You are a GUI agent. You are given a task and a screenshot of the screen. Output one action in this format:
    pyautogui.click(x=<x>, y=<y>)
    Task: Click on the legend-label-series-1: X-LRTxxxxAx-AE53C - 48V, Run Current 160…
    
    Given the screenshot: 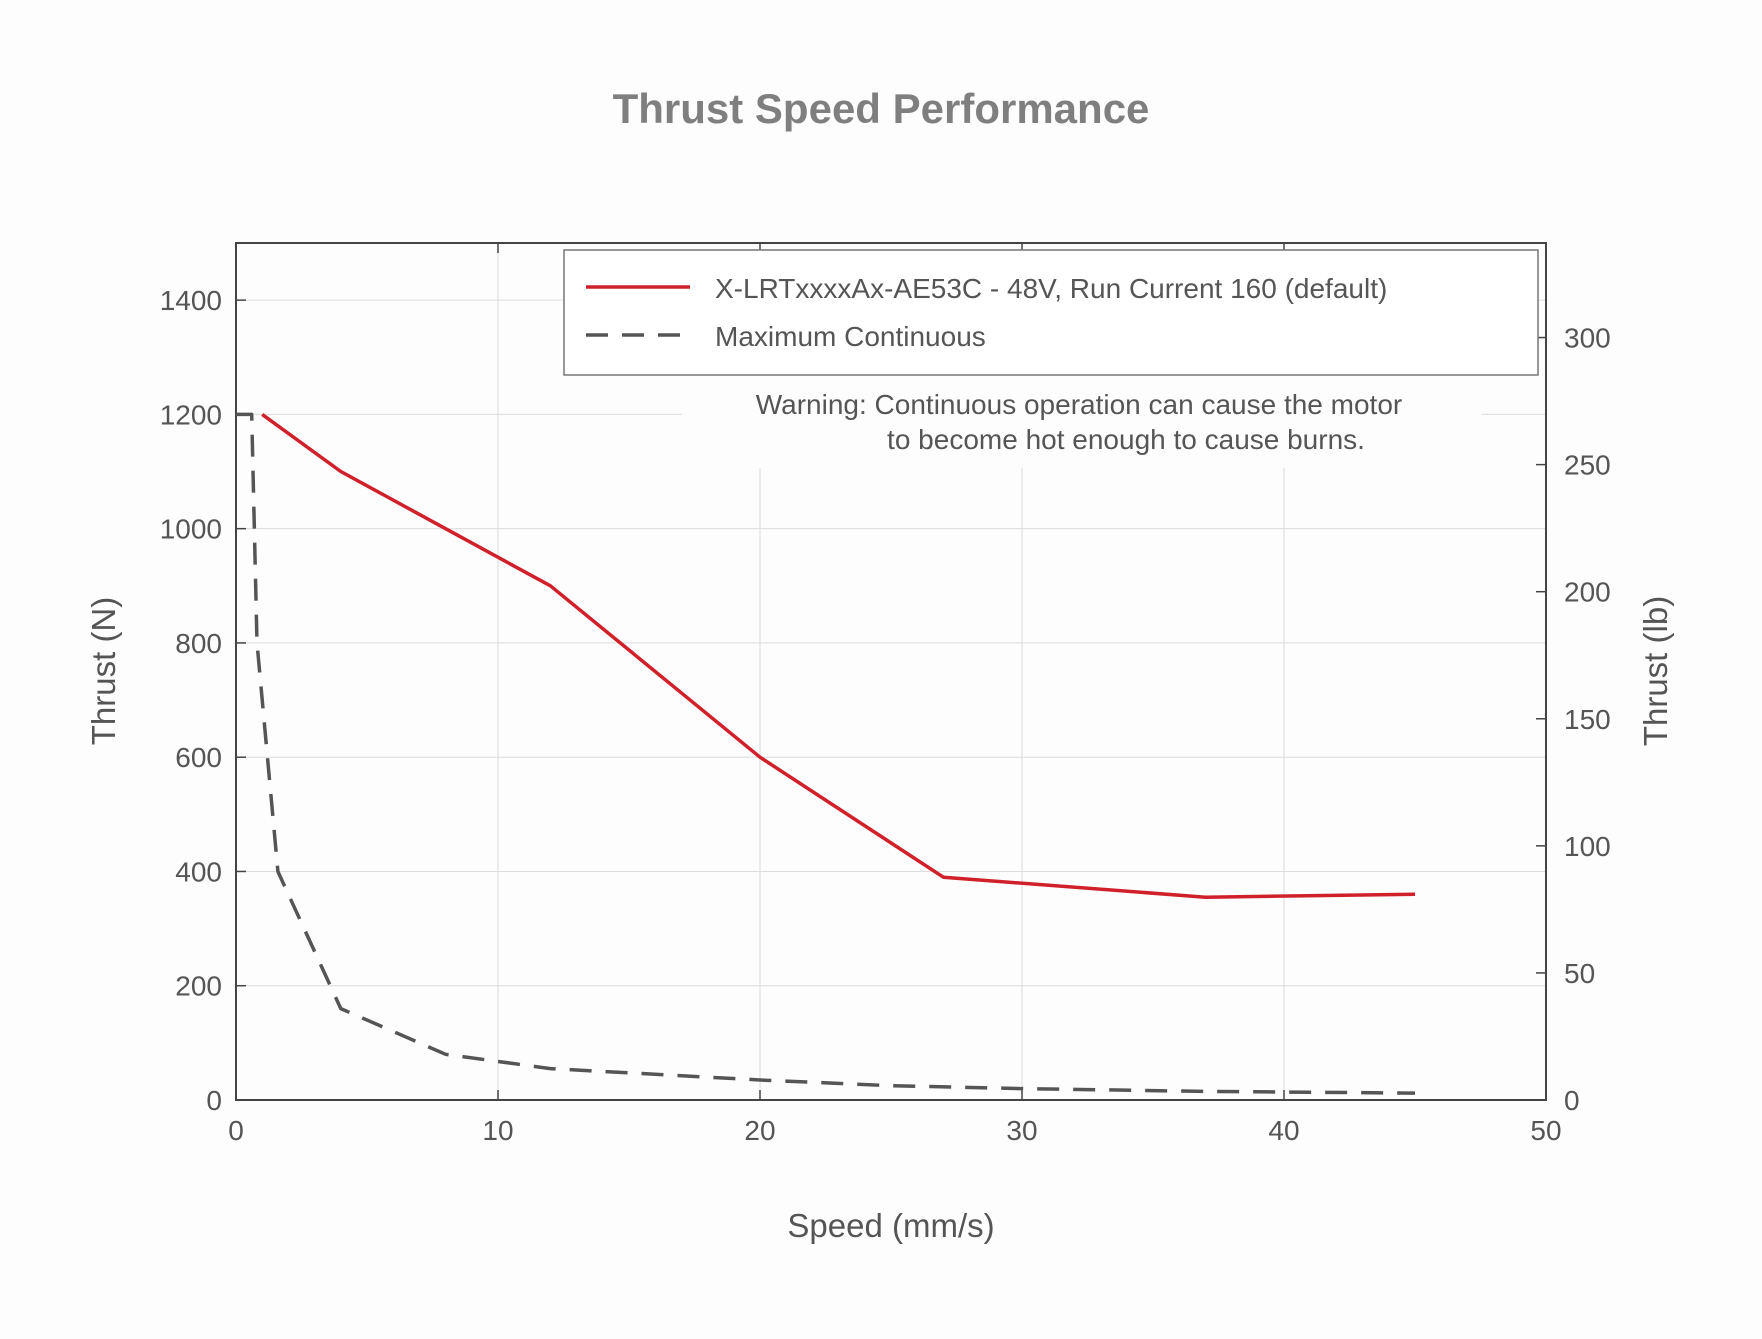 What is the action you would take?
    pyautogui.click(x=1051, y=288)
    